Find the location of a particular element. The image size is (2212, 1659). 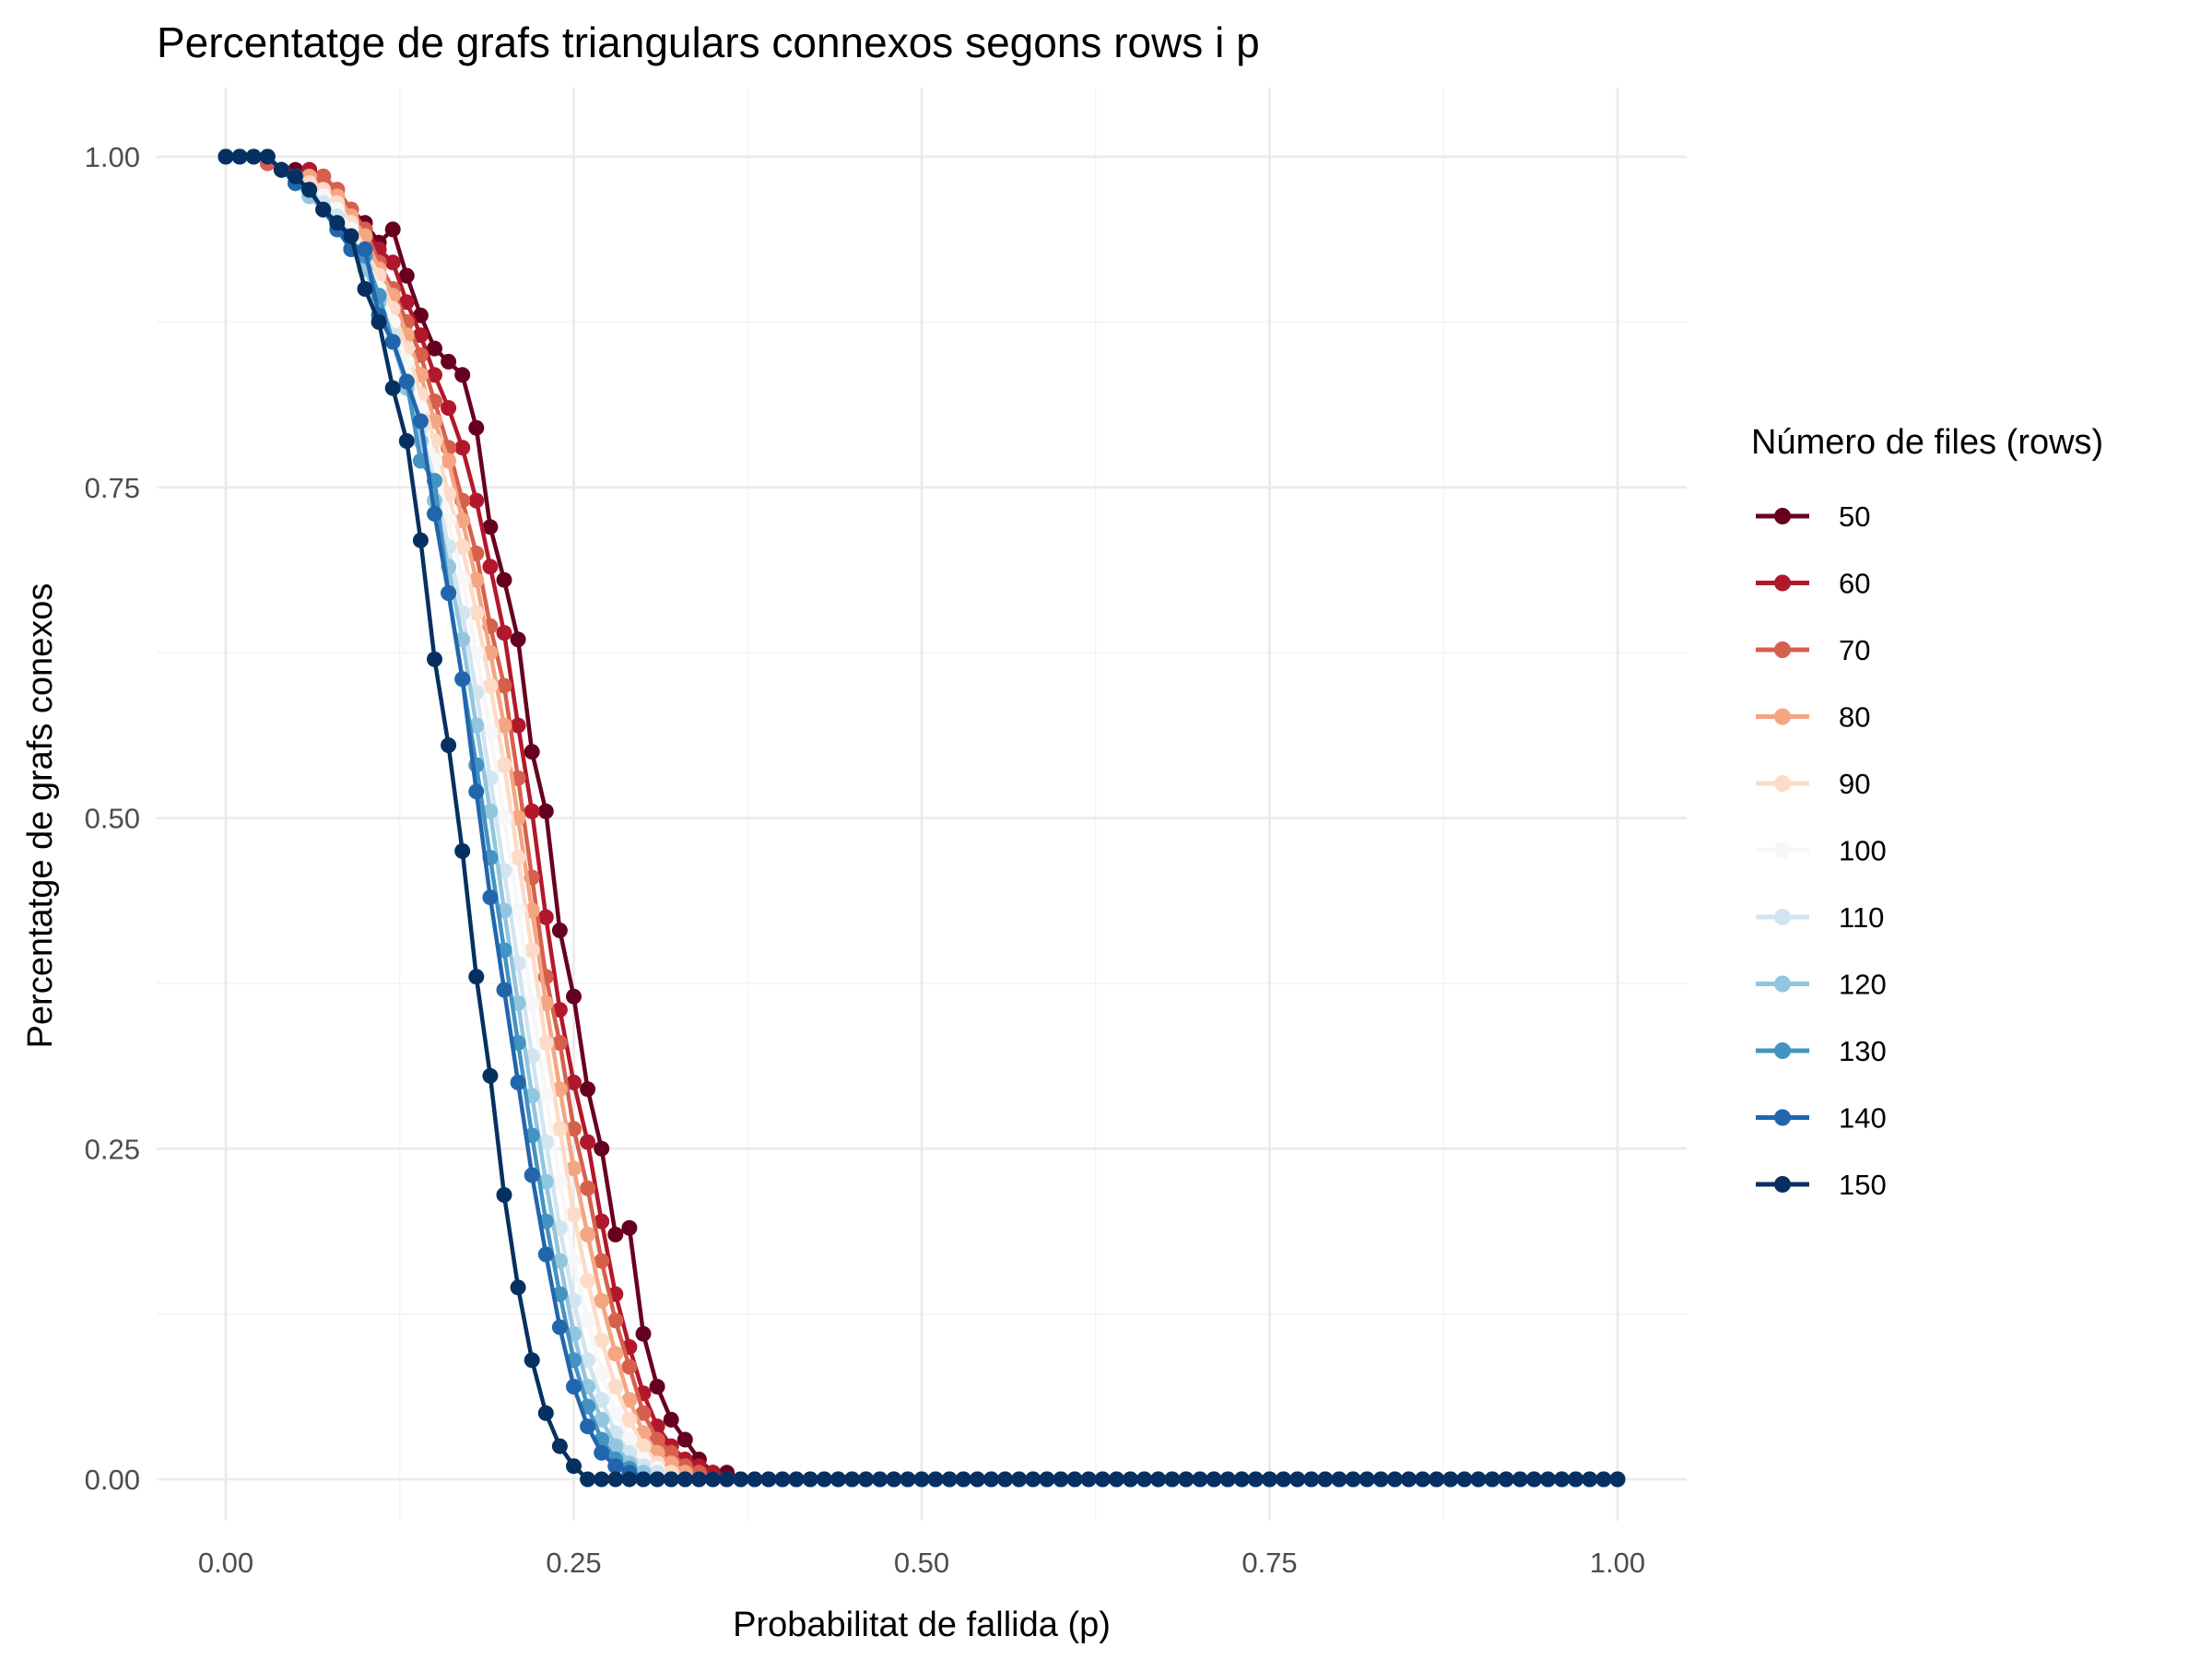

x-tick-label: 0.75 is located at coordinates (1269, 1563).